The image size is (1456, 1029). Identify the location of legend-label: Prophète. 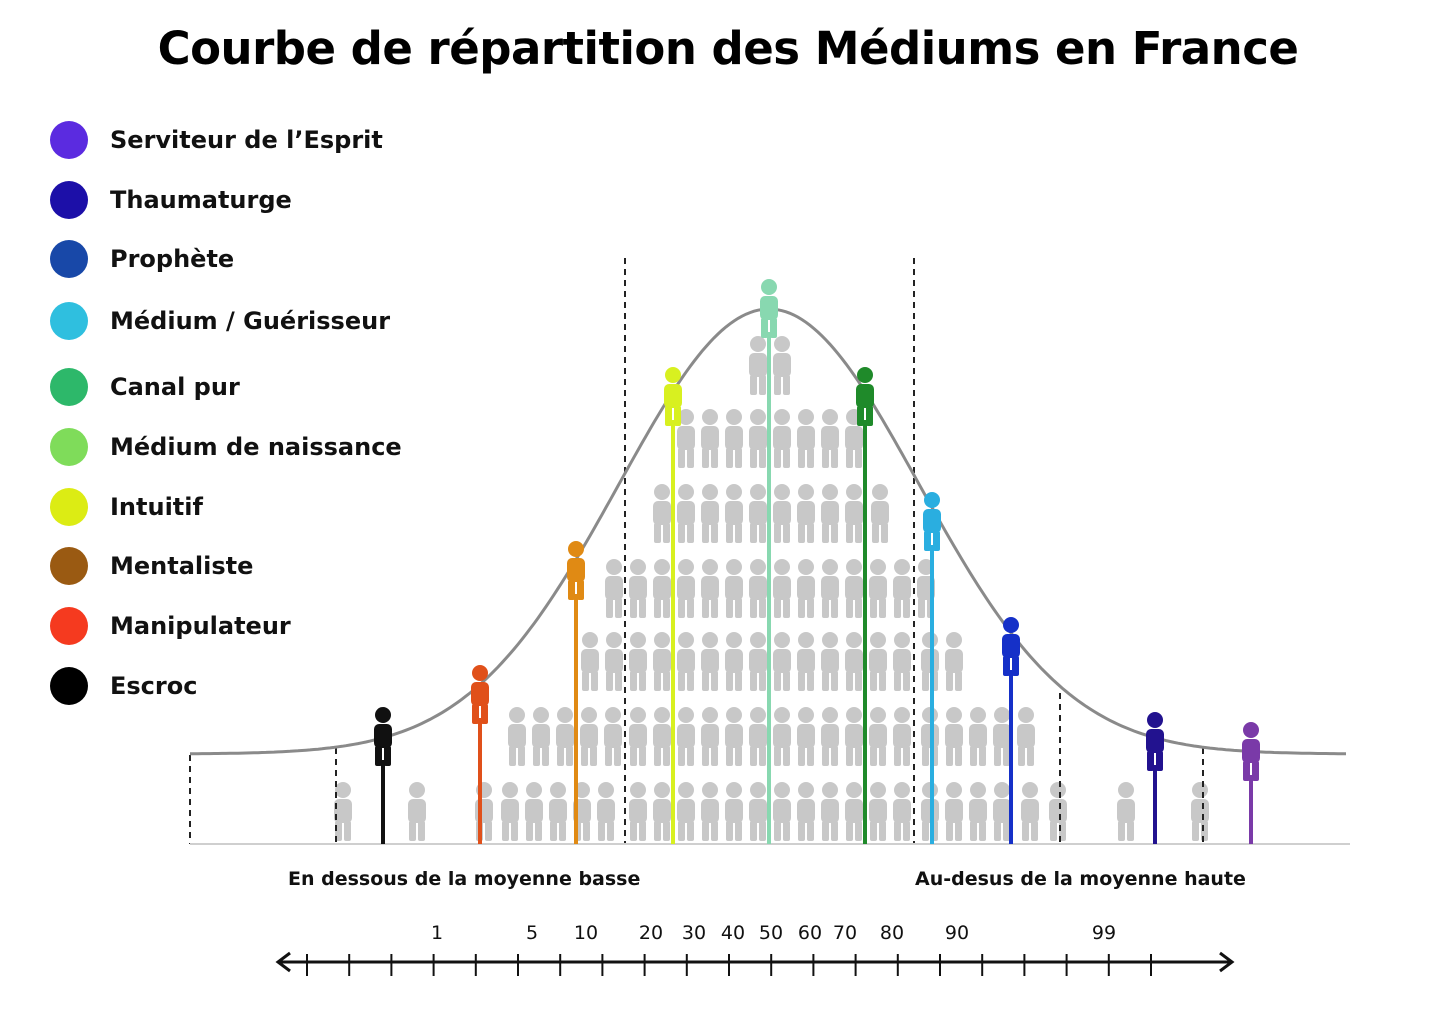
(172, 259).